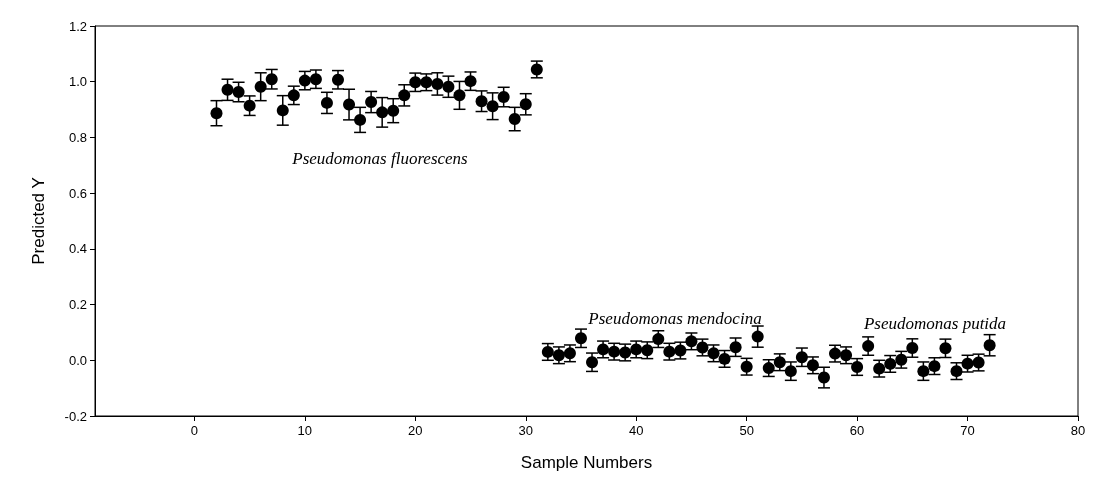 This screenshot has height=489, width=1119. I want to click on x-tick-label: 60, so click(857, 430).